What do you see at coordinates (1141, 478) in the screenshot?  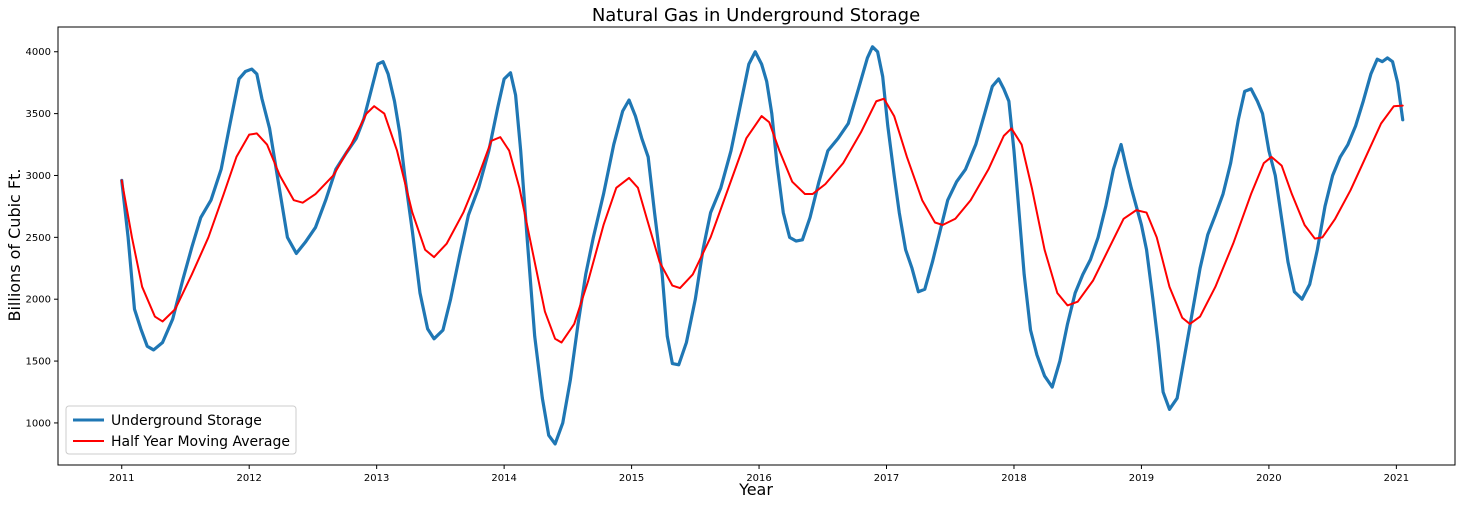 I see `x-tick-label: 2019` at bounding box center [1141, 478].